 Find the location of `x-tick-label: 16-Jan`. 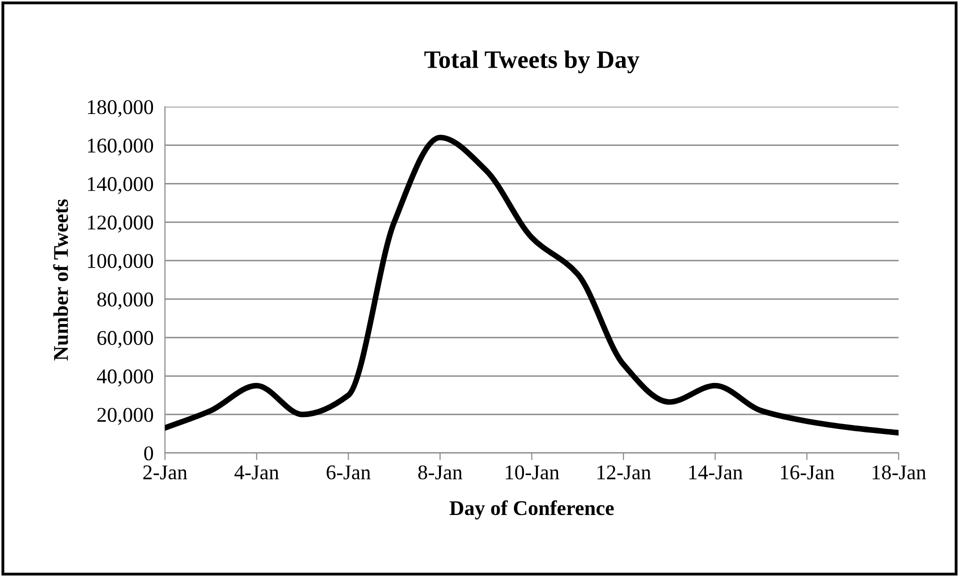

x-tick-label: 16-Jan is located at coordinates (807, 472).